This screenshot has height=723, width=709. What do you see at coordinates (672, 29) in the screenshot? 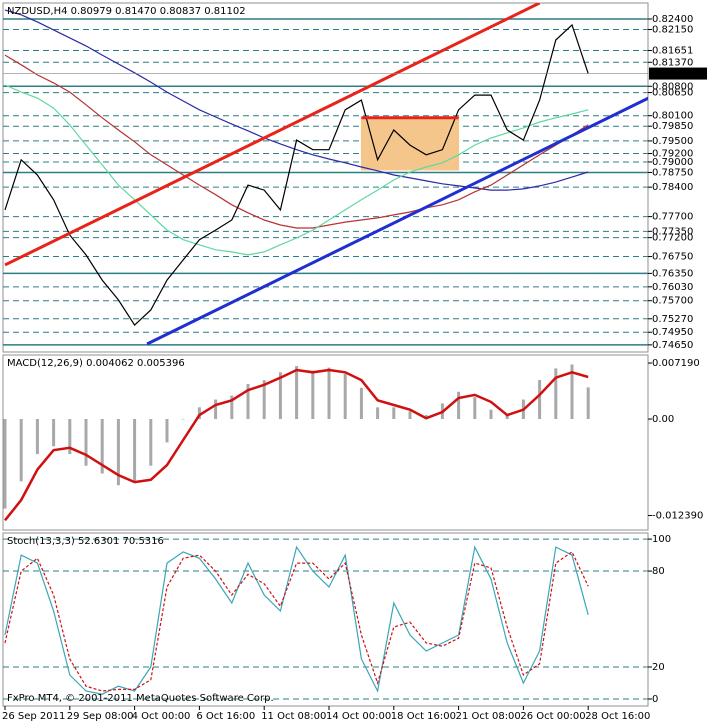
I see `y-tick-label: 0.82150` at bounding box center [672, 29].